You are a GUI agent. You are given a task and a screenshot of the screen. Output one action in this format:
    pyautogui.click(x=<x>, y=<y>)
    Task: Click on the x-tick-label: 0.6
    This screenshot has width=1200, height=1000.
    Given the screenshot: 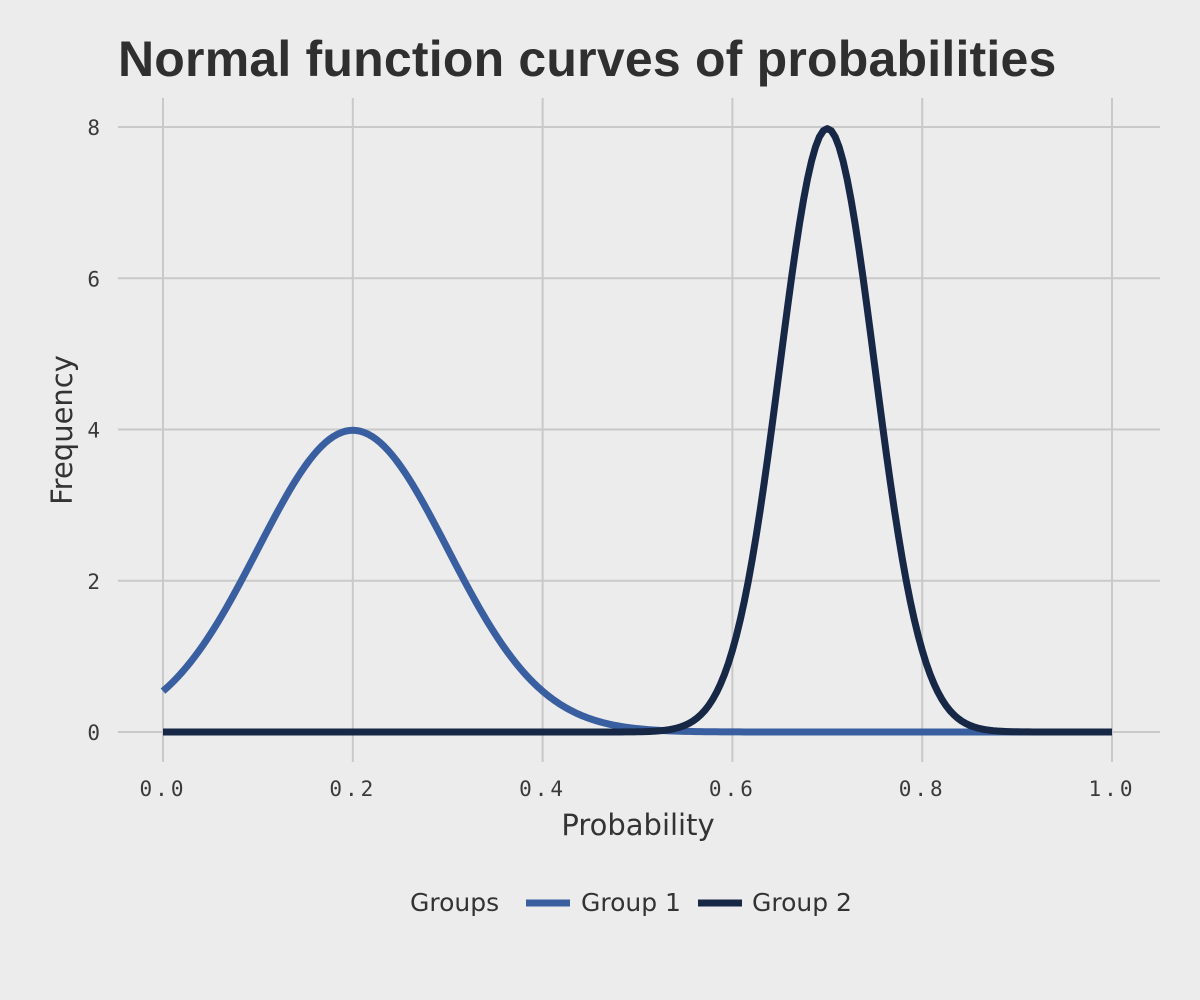 What is the action you would take?
    pyautogui.click(x=732, y=789)
    